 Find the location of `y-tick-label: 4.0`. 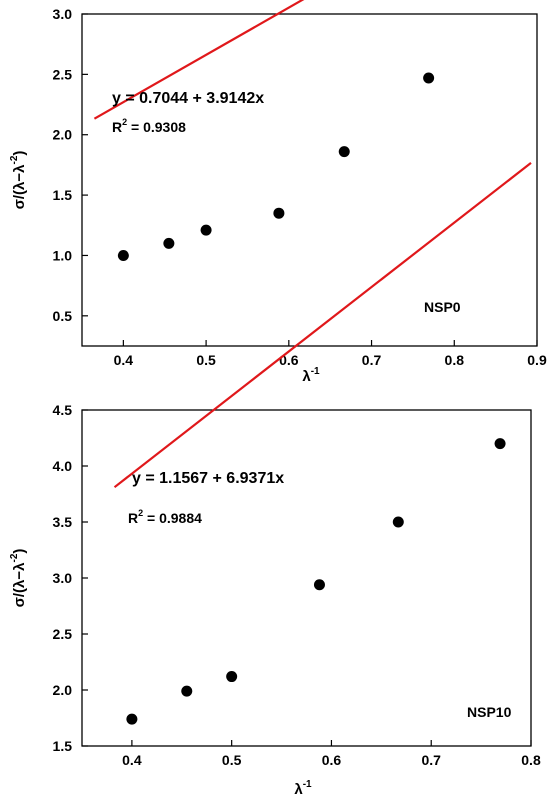

y-tick-label: 4.0 is located at coordinates (63, 466).